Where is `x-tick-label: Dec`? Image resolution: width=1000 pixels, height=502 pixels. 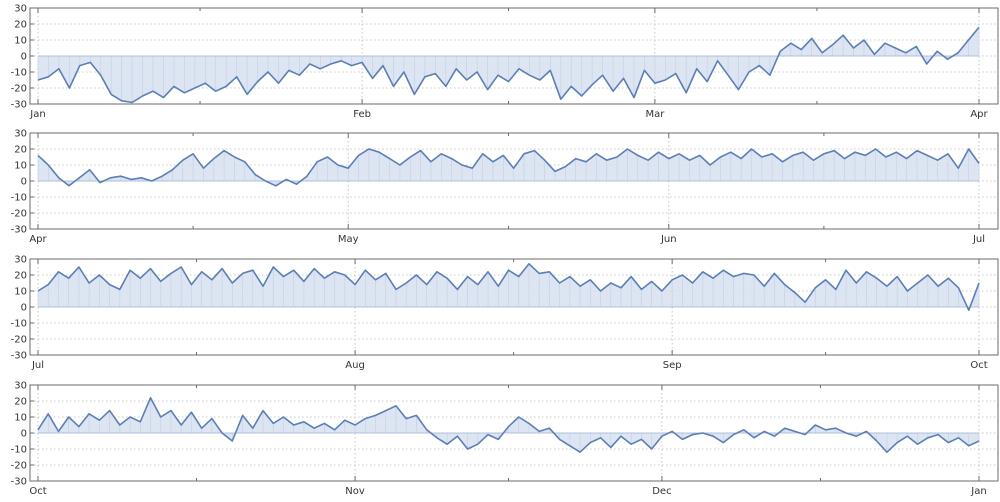
x-tick-label: Dec is located at coordinates (661, 491).